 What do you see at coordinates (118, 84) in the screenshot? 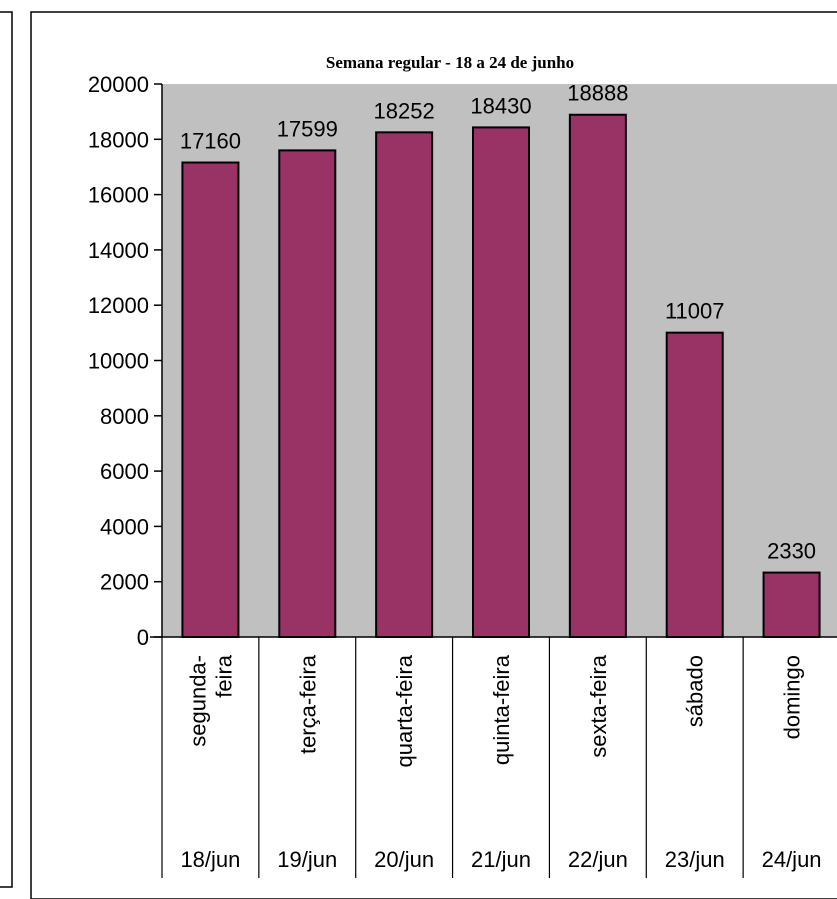
I see `y-tick-label: 20000` at bounding box center [118, 84].